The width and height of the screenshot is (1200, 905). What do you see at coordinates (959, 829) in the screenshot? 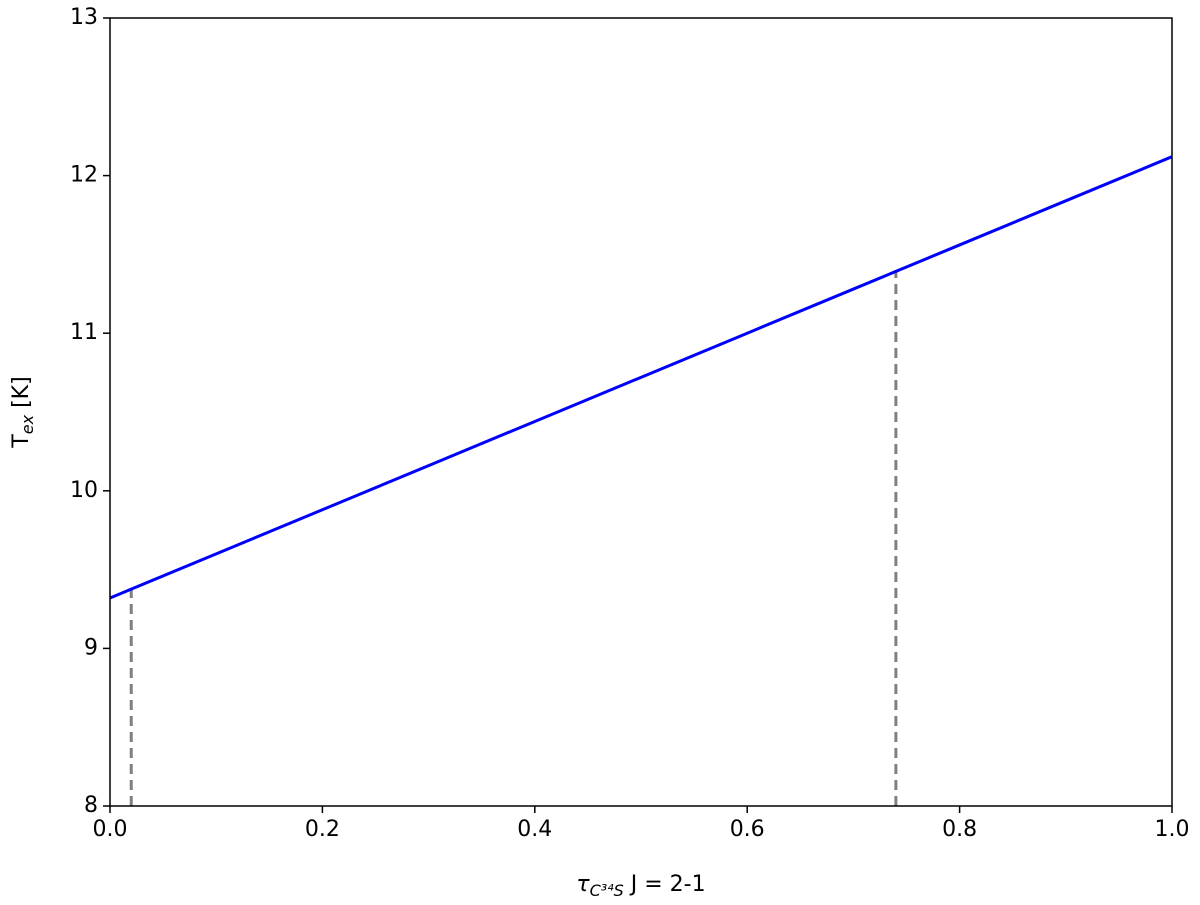
I see `x-tick-label: 0.8` at bounding box center [959, 829].